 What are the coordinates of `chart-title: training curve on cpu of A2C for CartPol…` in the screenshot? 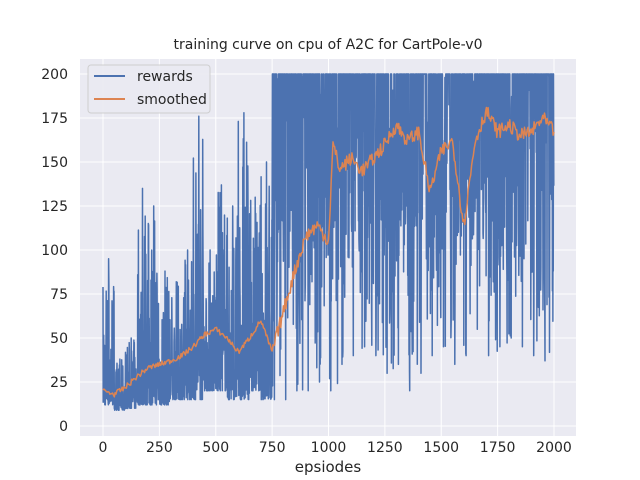 It's located at (328, 45).